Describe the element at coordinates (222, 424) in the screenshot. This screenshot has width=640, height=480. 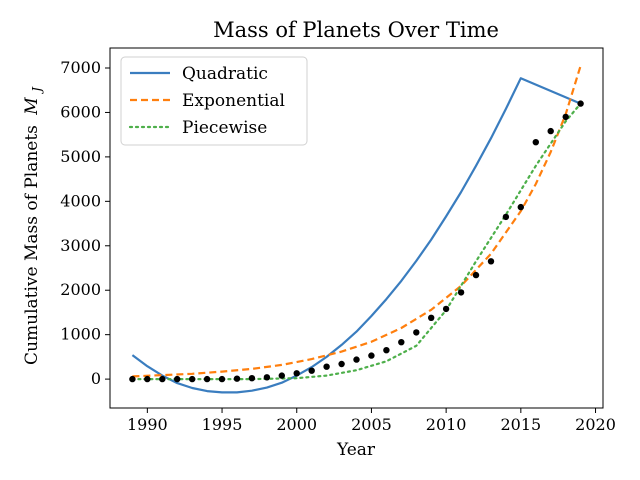
I see `x-tick-label: 1995` at that location.